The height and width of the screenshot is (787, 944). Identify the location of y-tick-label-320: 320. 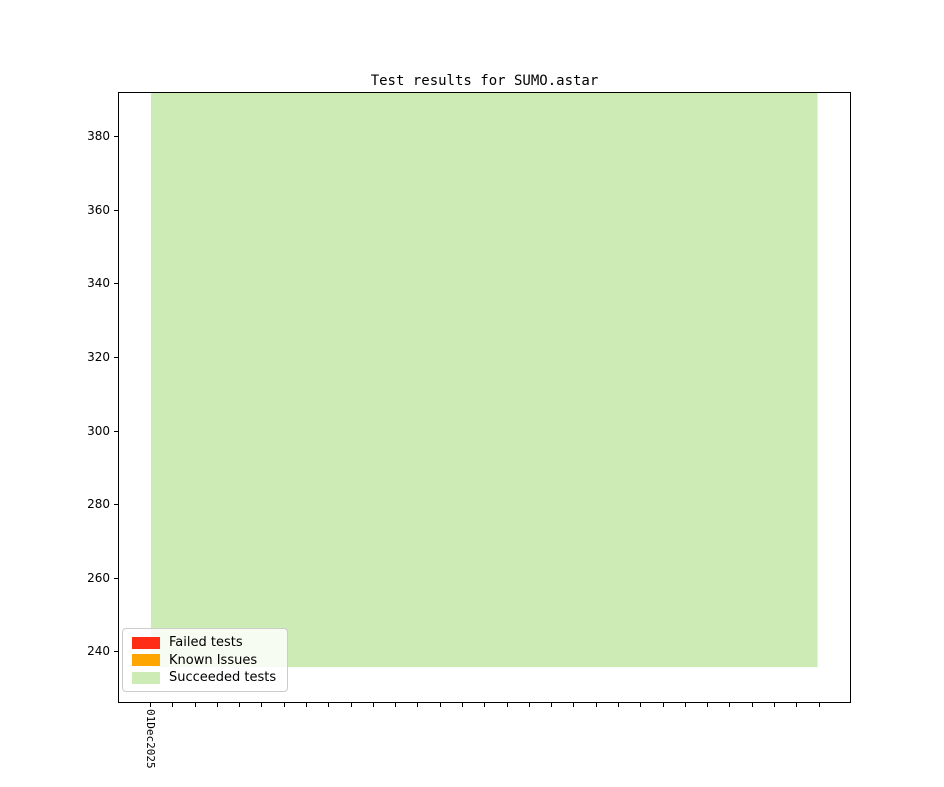
(98, 357).